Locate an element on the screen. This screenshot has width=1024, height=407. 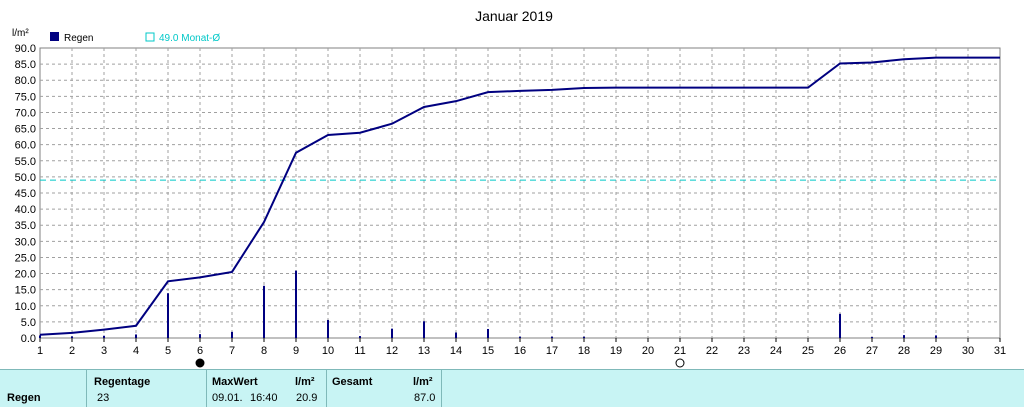
x-tick-label: 22 is located at coordinates (712, 351).